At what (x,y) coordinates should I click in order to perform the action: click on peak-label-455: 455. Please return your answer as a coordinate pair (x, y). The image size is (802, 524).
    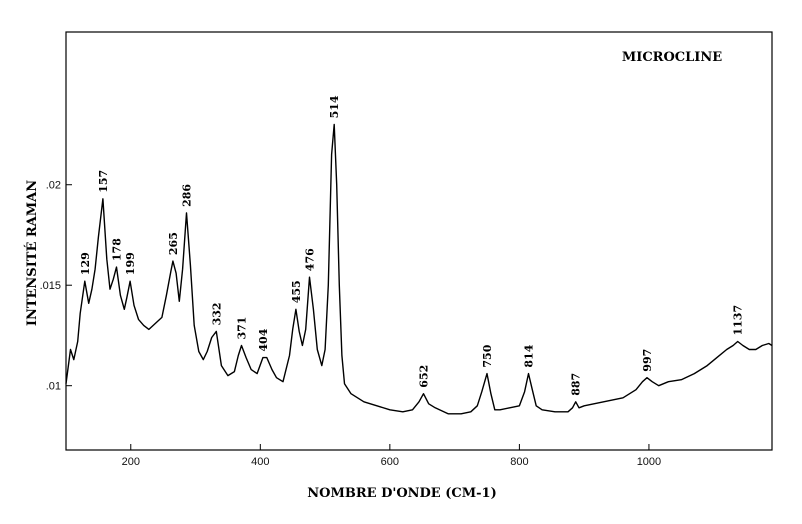
    Looking at the image, I should click on (296, 291).